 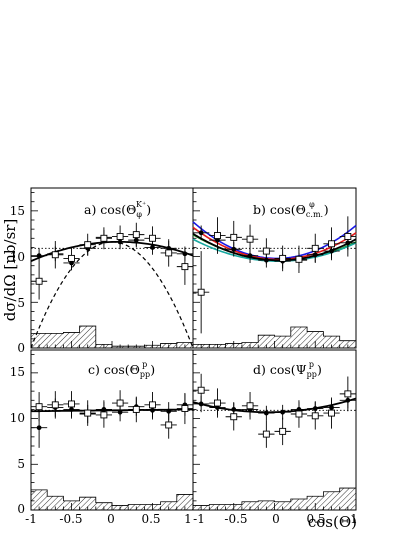 I want to click on panel-c-title: c) cos(Θppp), so click(x=121, y=369).